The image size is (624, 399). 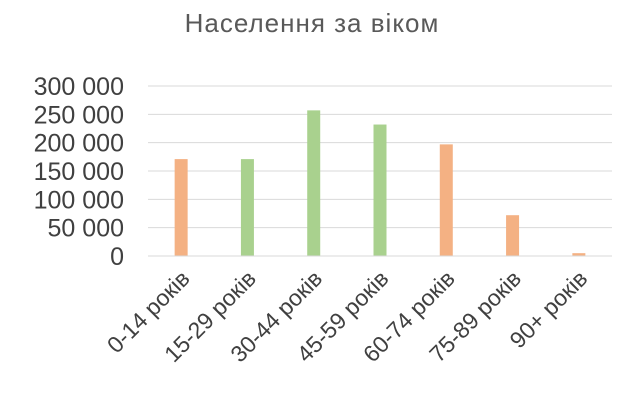 What do you see at coordinates (79, 144) in the screenshot?
I see `y-tick-label: 200 000` at bounding box center [79, 144].